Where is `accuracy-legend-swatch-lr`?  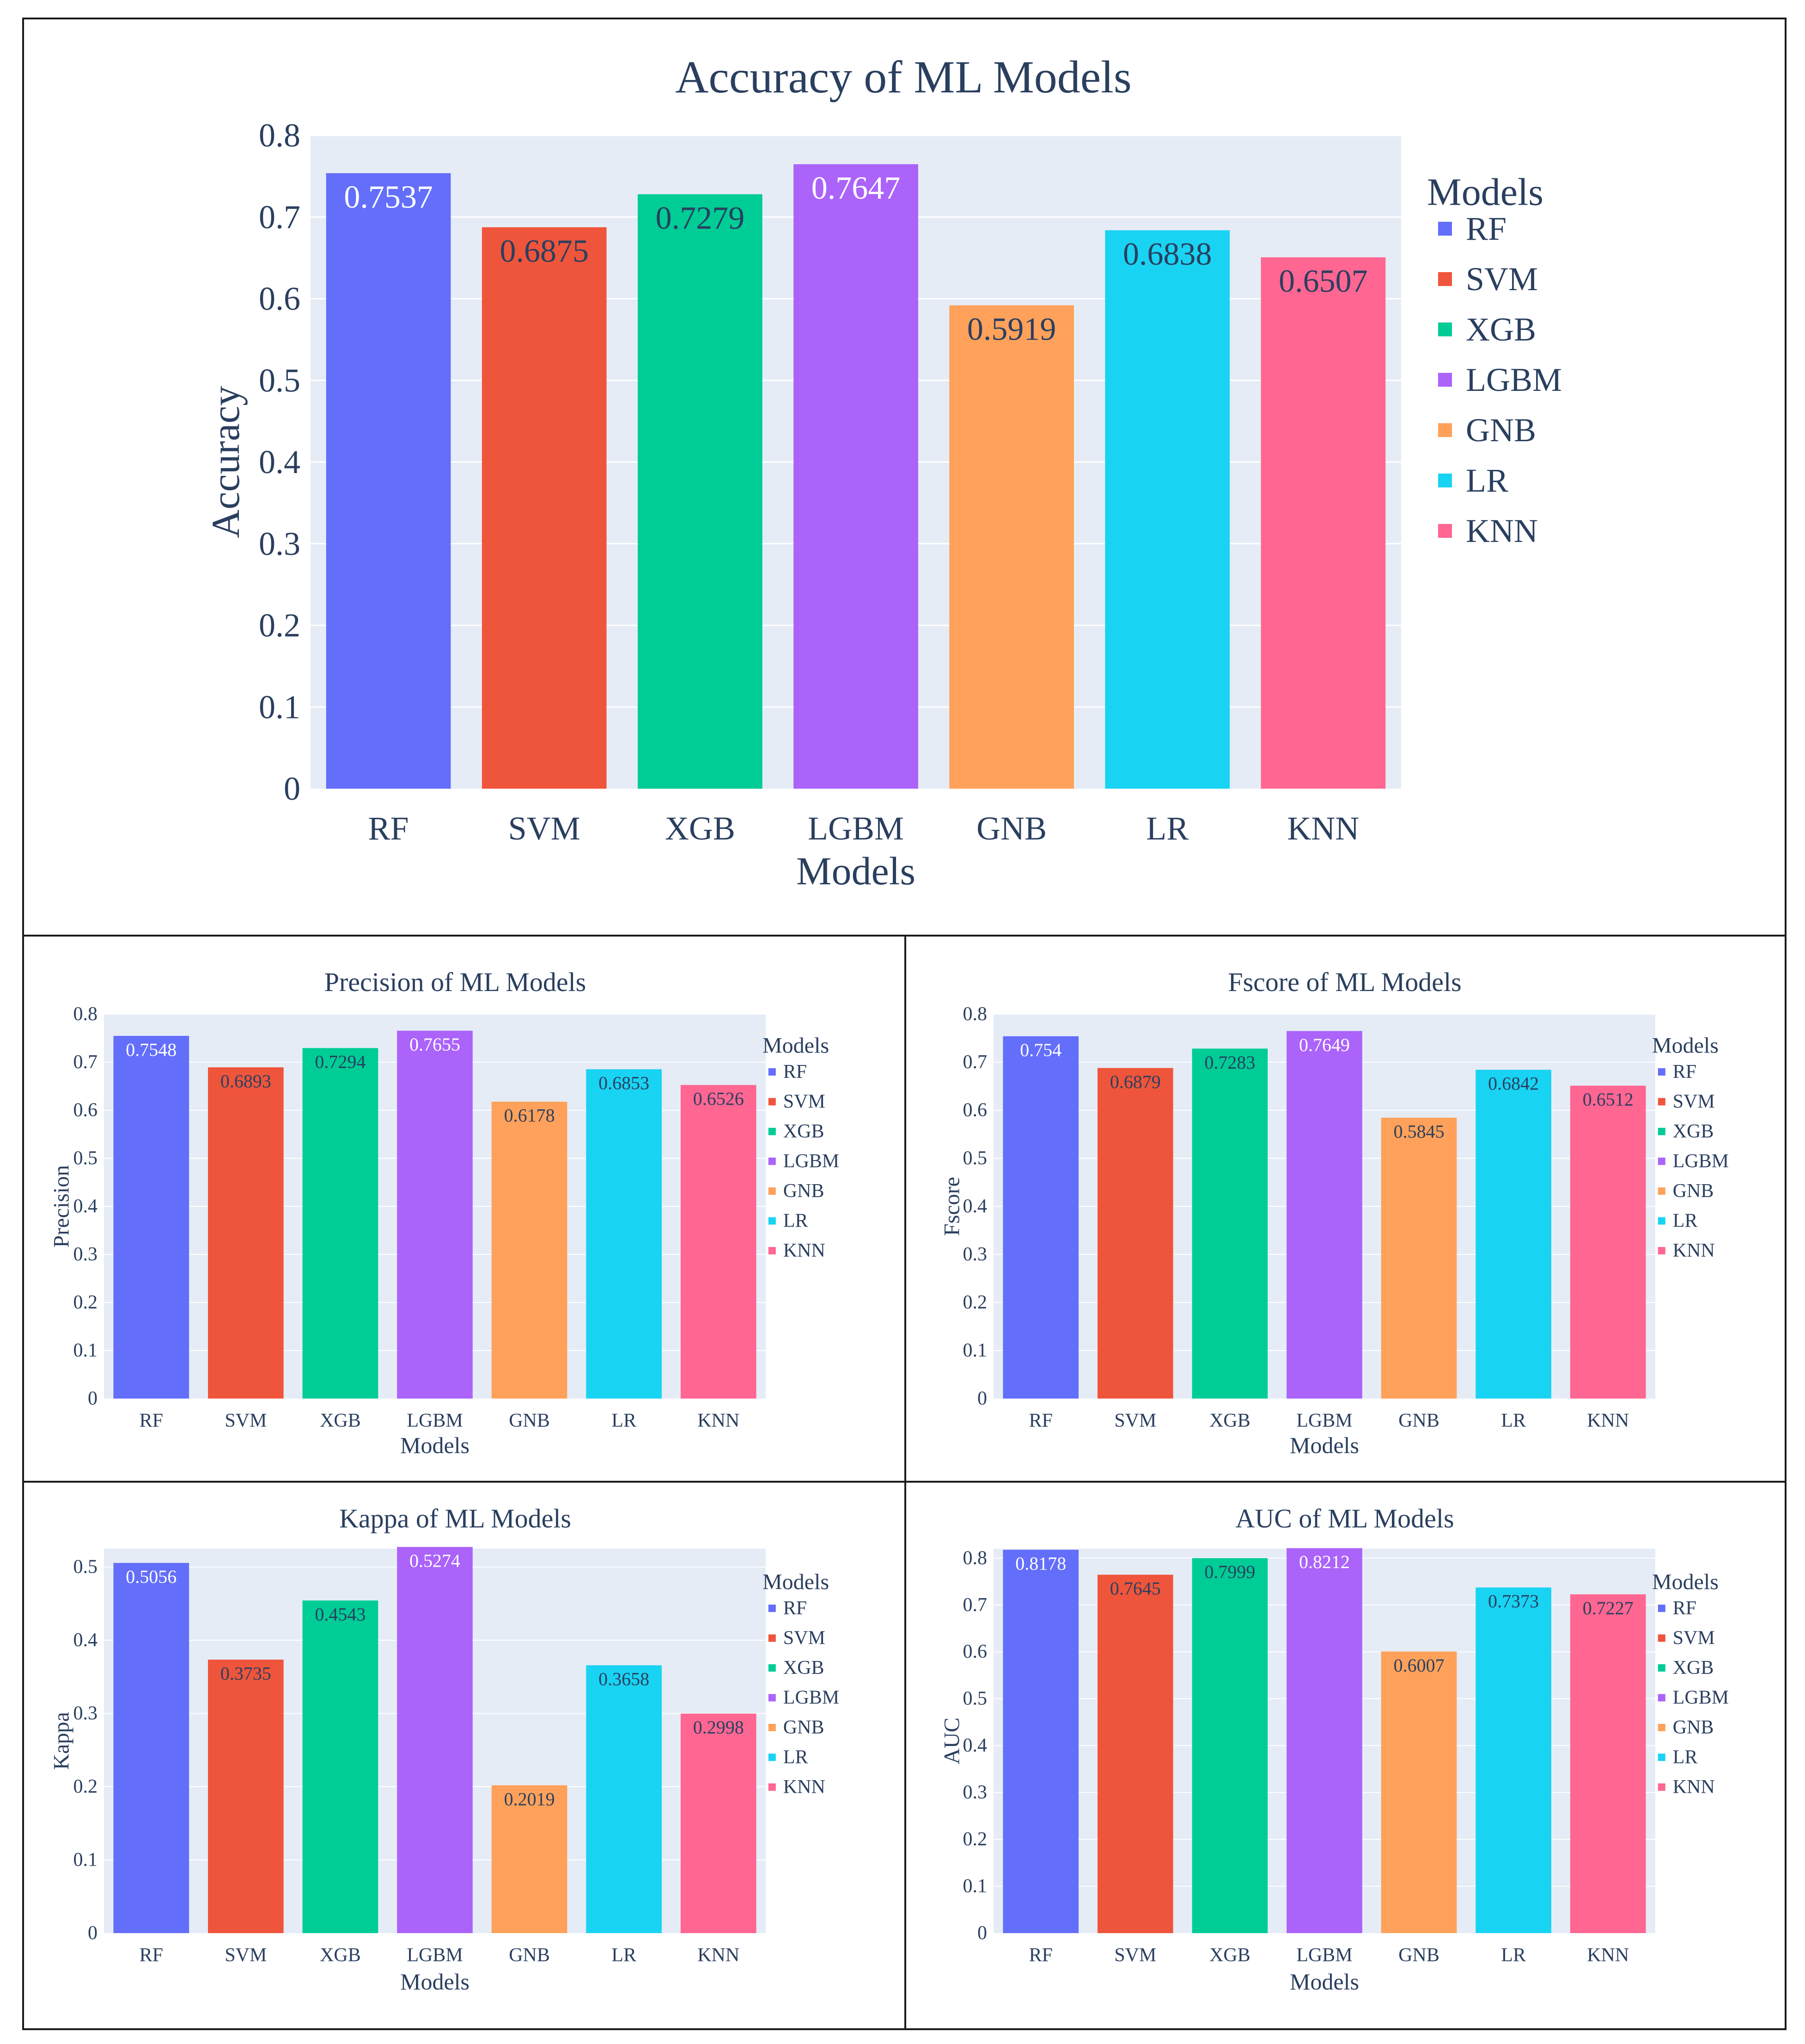 accuracy-legend-swatch-lr is located at coordinates (1445, 481).